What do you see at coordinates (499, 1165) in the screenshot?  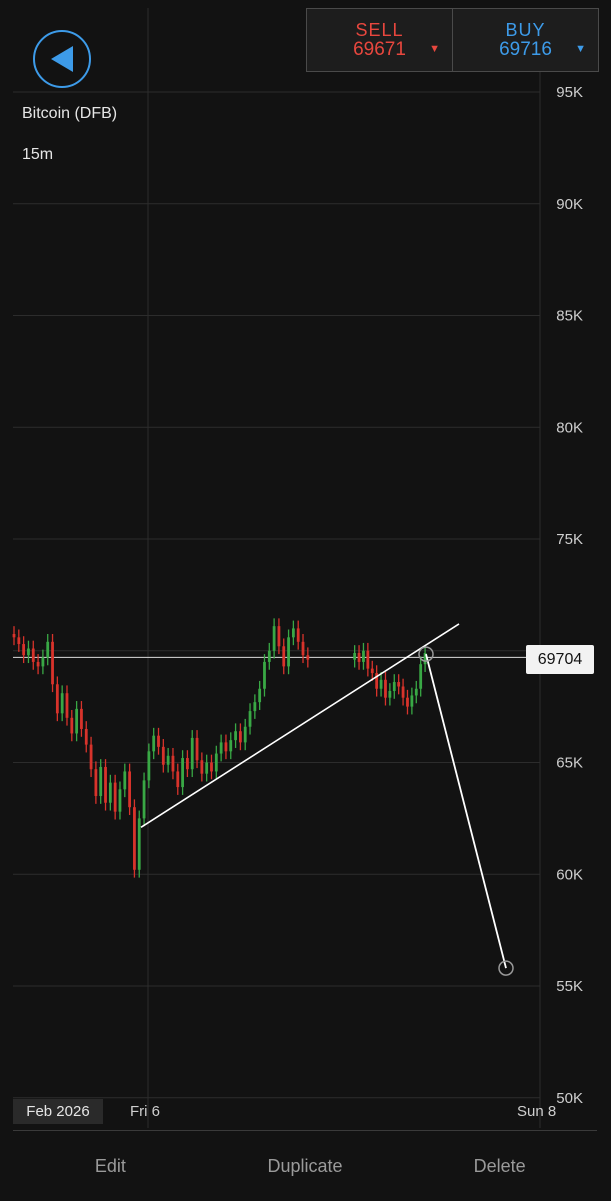 I see `delete-button: Delete` at bounding box center [499, 1165].